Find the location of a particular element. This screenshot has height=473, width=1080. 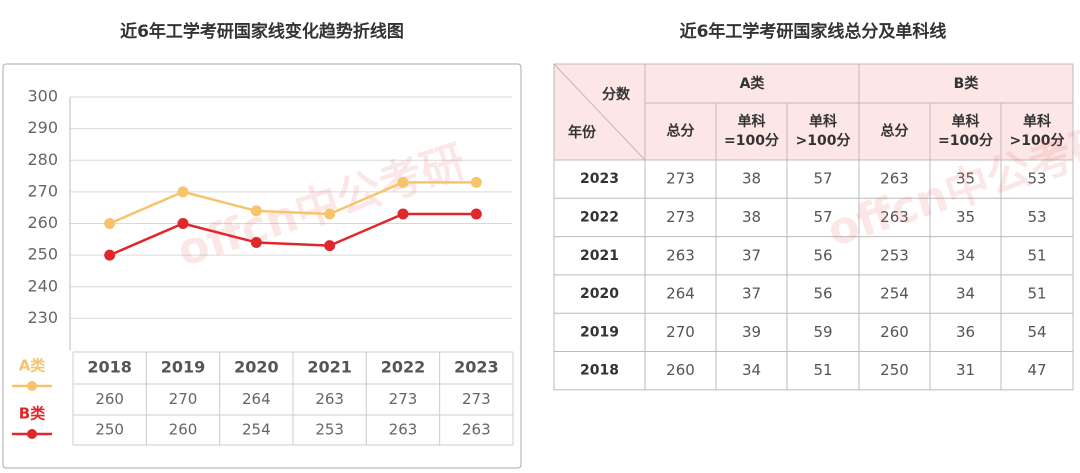

row-header: 2022 is located at coordinates (599, 217).